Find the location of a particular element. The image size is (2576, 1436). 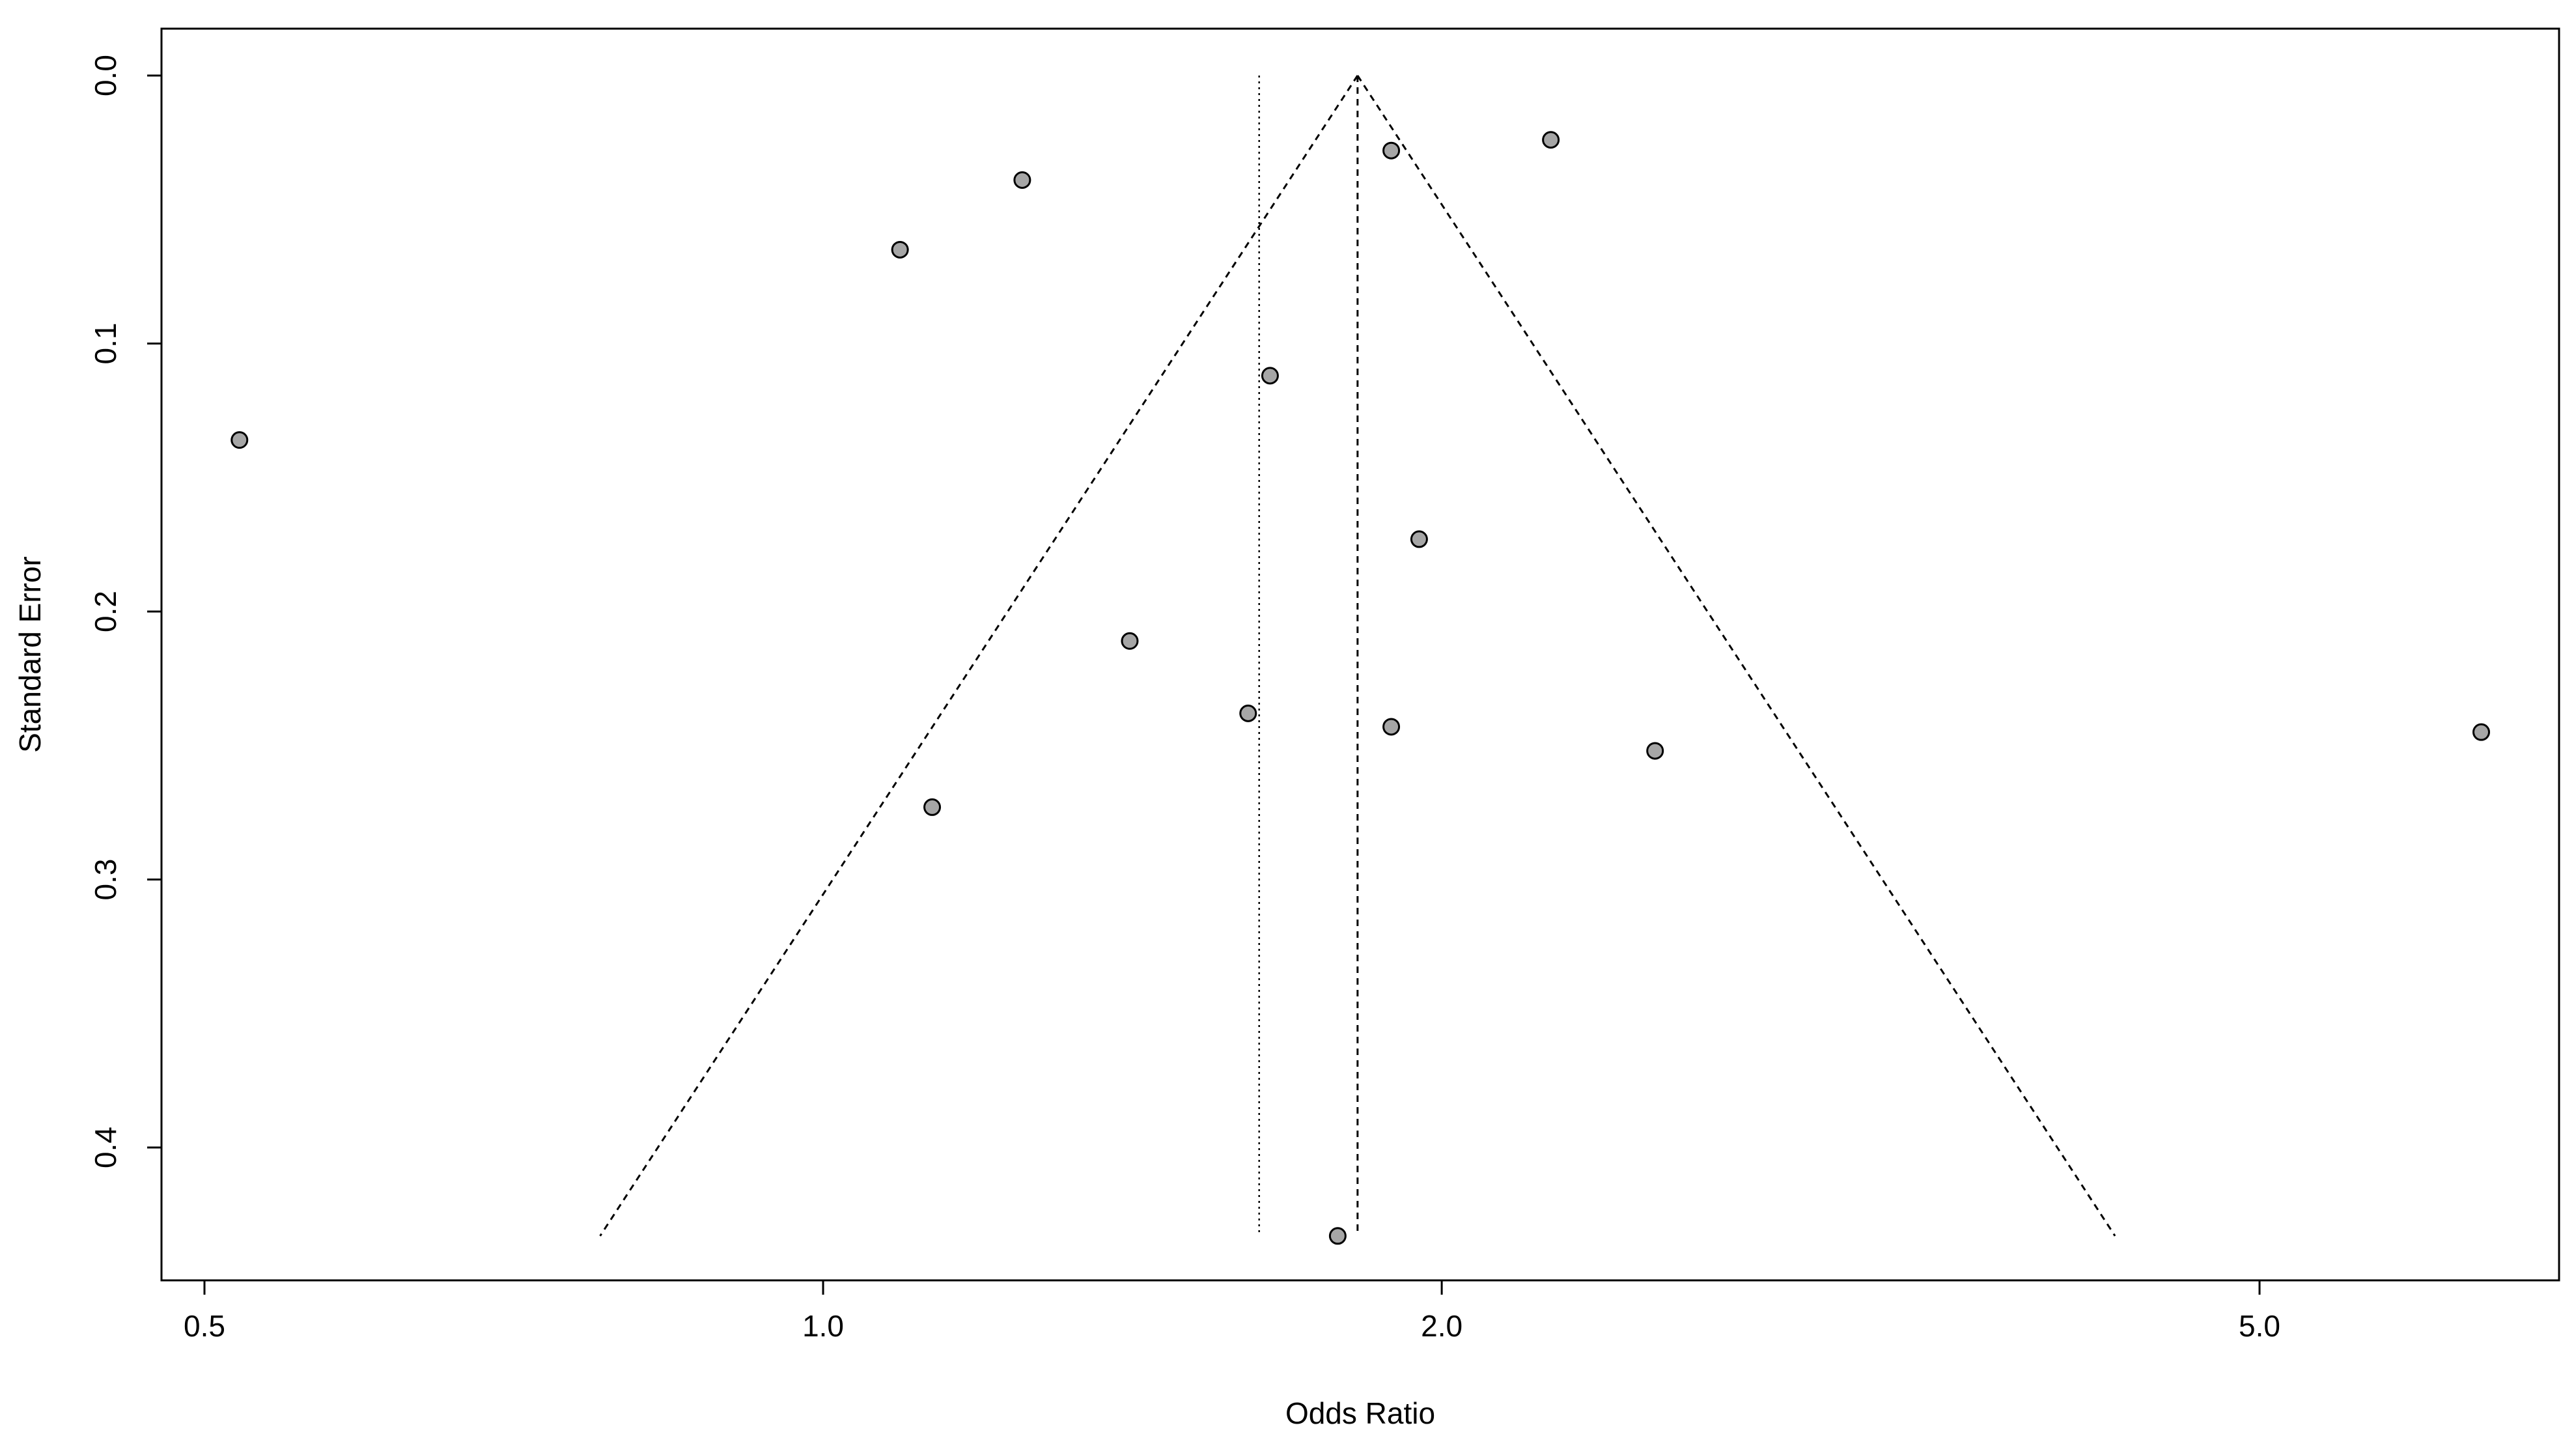

x-tick-label: 5.0 is located at coordinates (2260, 1326).